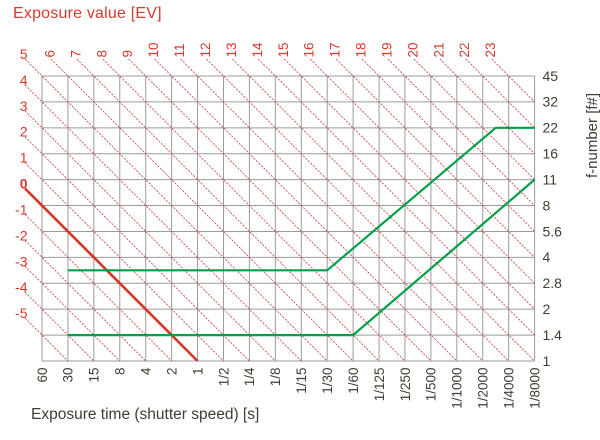  What do you see at coordinates (553, 231) in the screenshot?
I see `svg-text: 5.6` at bounding box center [553, 231].